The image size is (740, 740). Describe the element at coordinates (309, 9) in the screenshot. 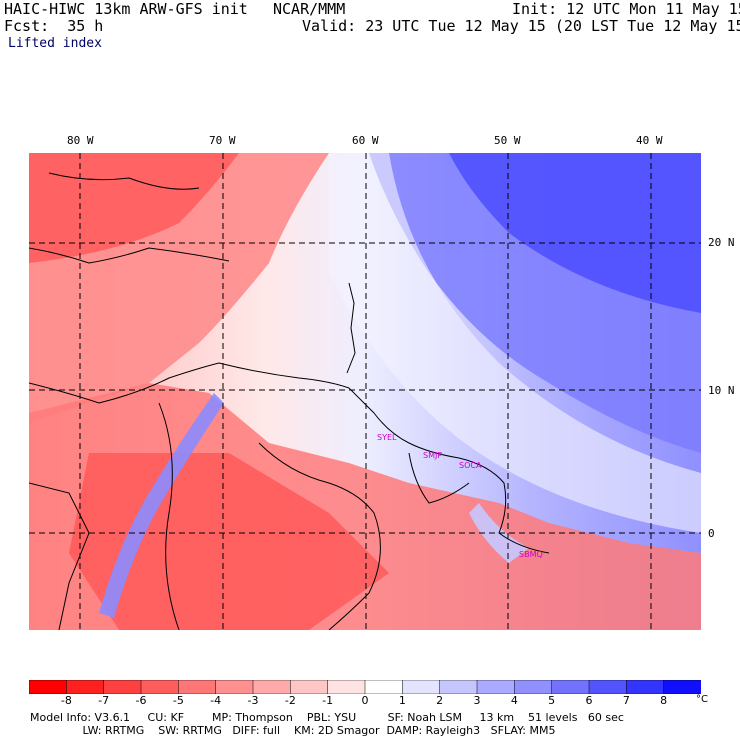

I see `center-label: NCAR/MMM` at that location.